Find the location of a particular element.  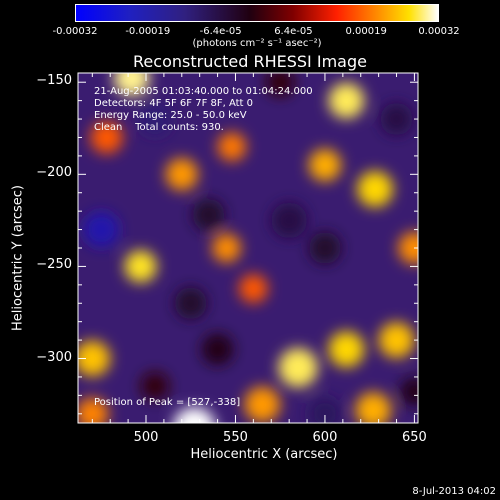

x-axis-label: Heliocentric X (arcsec) is located at coordinates (264, 454).